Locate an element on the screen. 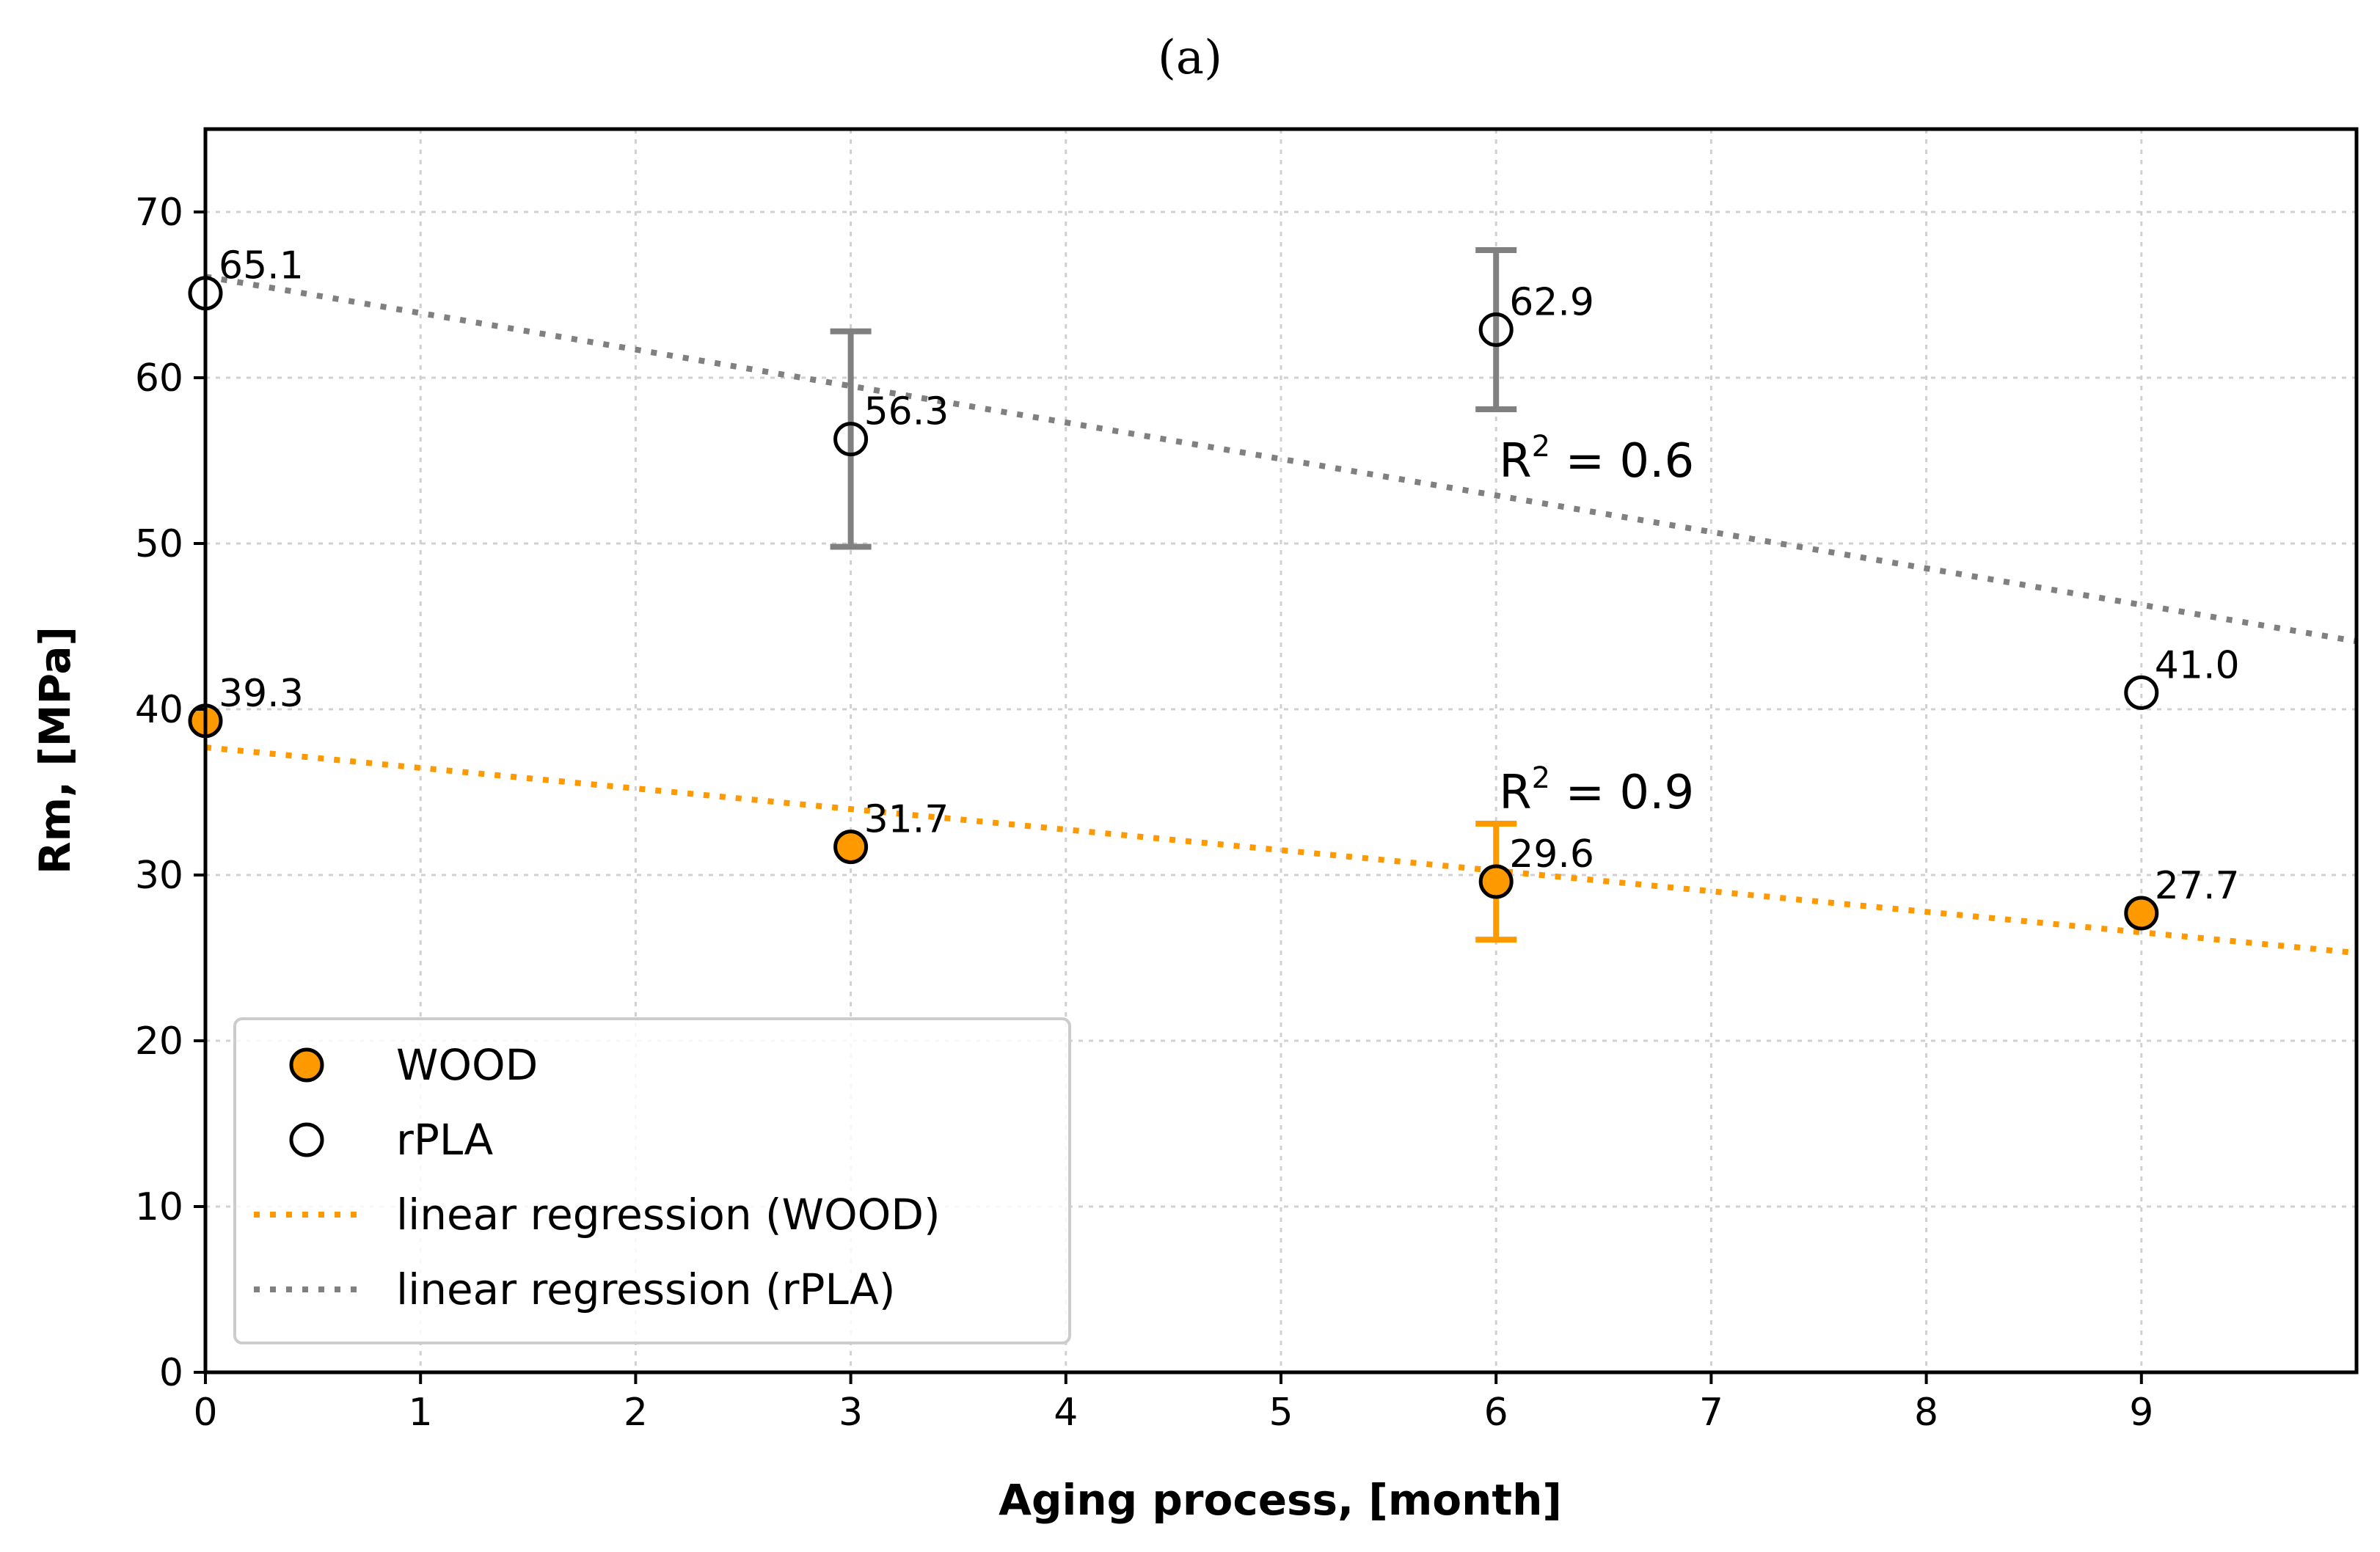  y-tick-label: 40 is located at coordinates (159, 710).